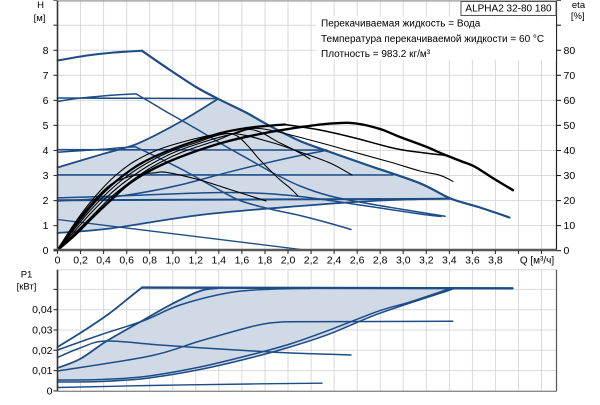  What do you see at coordinates (242, 260) in the screenshot?
I see `svg-text: 1,6` at bounding box center [242, 260].